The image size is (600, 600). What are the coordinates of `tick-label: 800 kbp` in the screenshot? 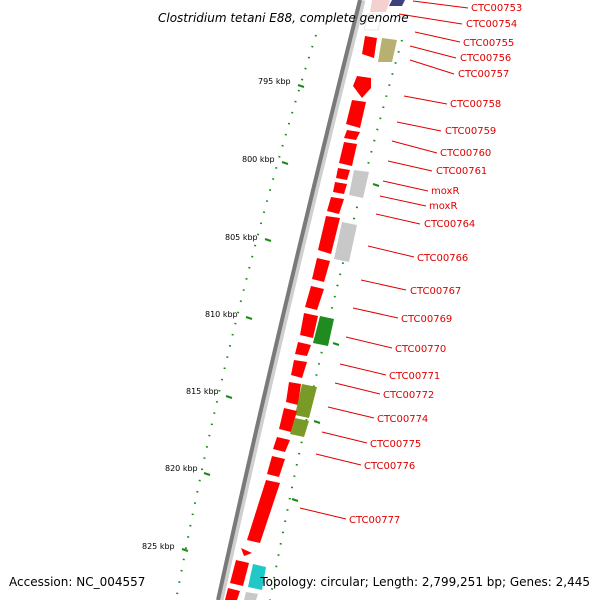 It's located at (258, 159).